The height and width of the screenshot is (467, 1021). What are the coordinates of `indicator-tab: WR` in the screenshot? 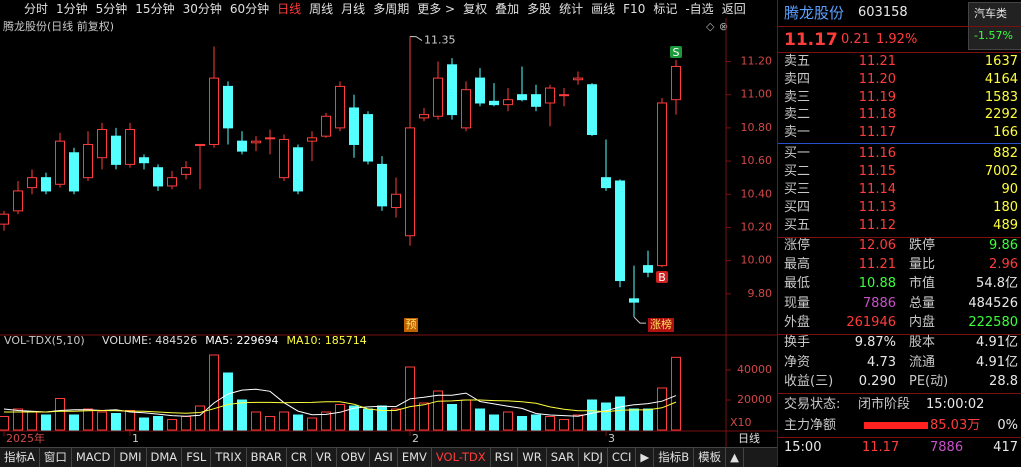 It's located at (532, 457).